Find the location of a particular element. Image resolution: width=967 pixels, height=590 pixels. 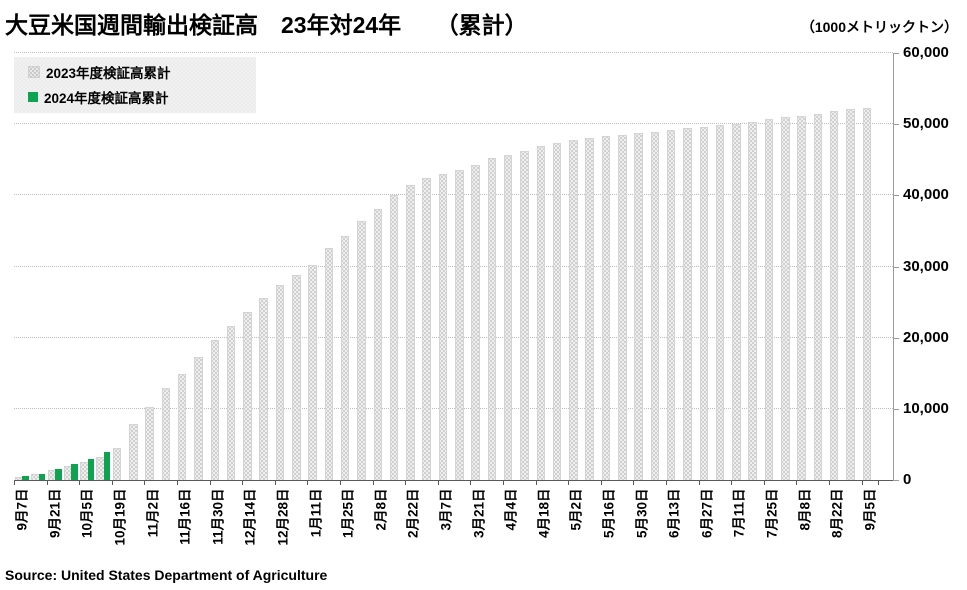

y-tick-label: 10,000 is located at coordinates (926, 408).